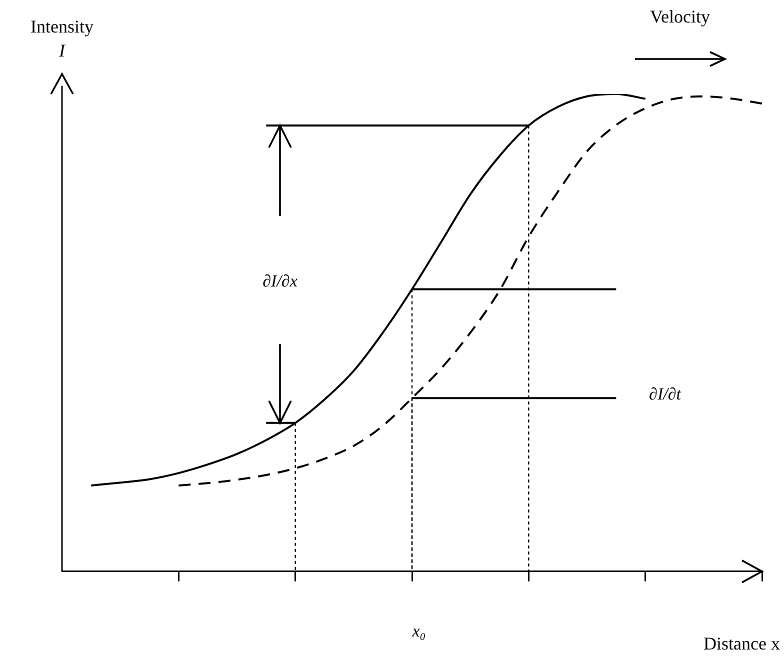 The image size is (784, 662). What do you see at coordinates (62, 38) in the screenshot?
I see `y-axis-title: Intensity I` at bounding box center [62, 38].